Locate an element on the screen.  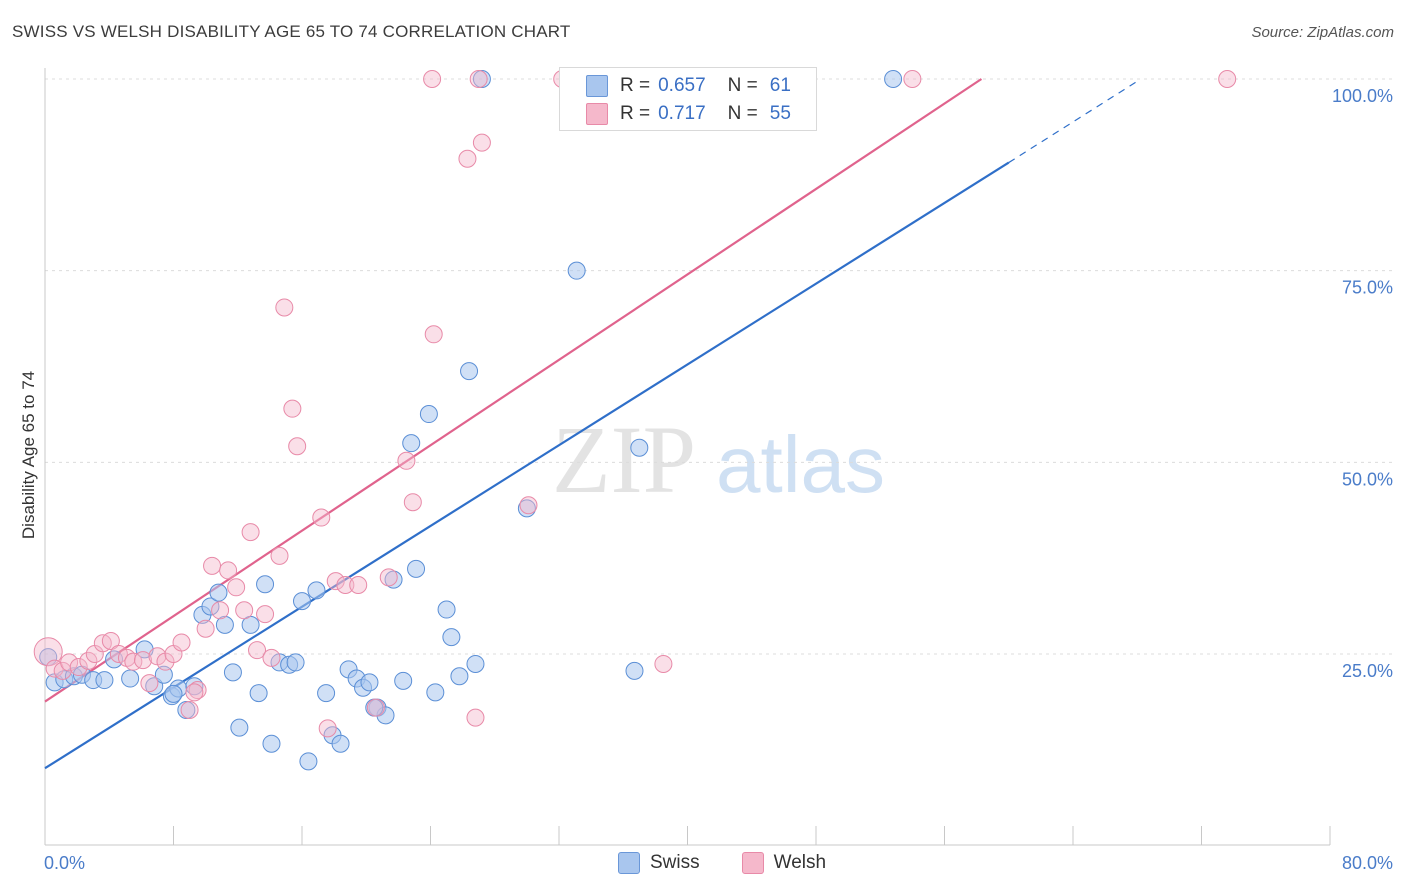
n-label: N = is located at coordinates (742, 113).